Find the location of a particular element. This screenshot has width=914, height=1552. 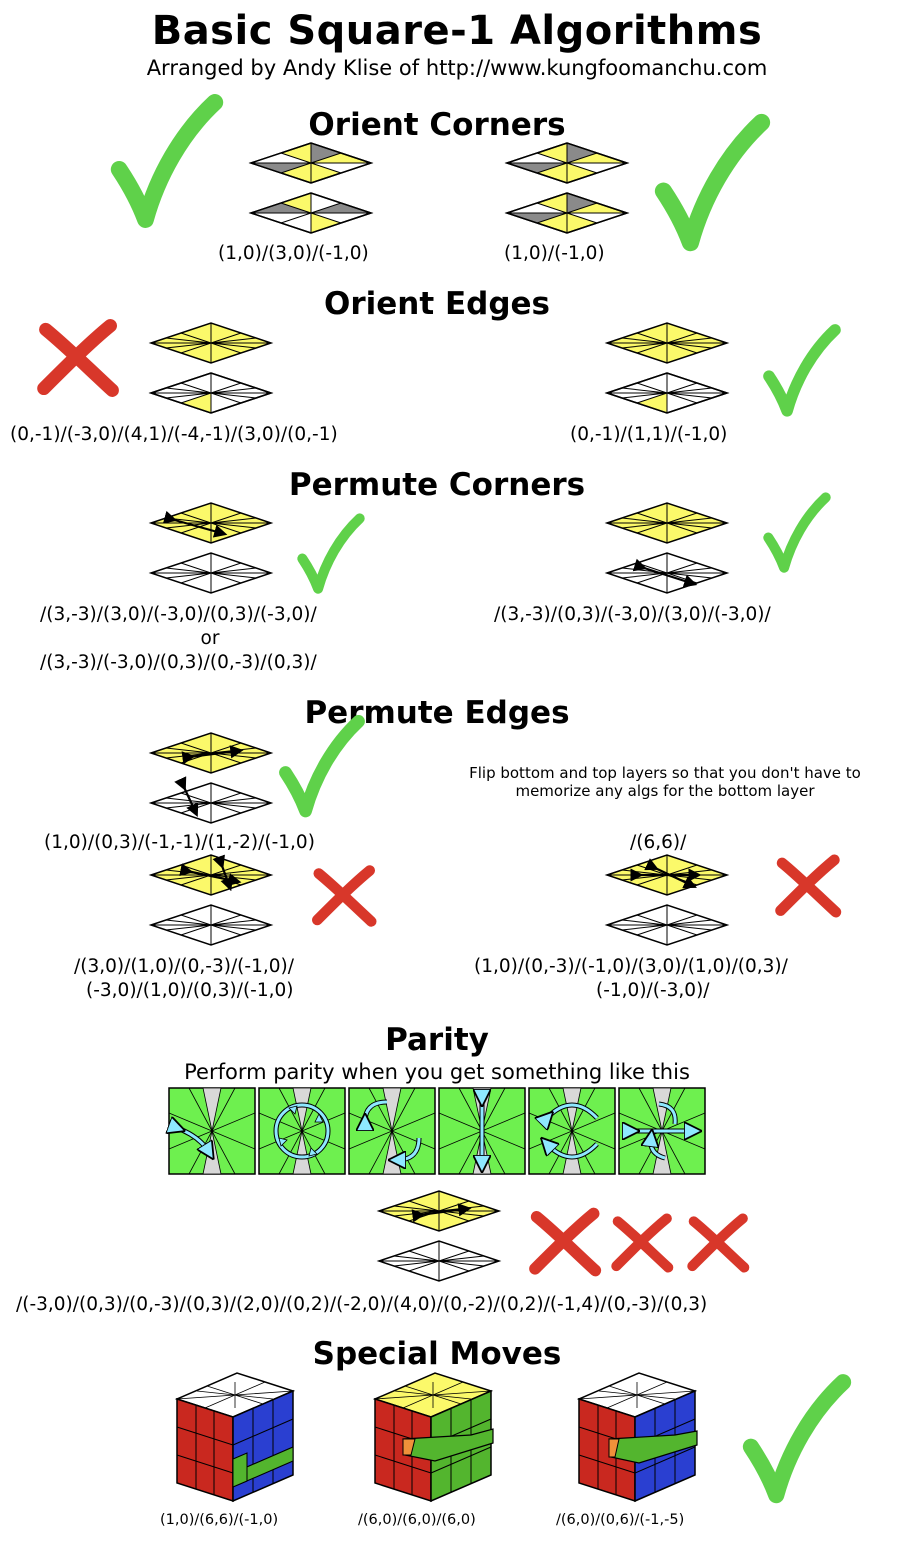

alg-permute-edges-bottom-left-1: /(3,0)/(1,0)/(0,-3)/(-1,0)/ is located at coordinates (184, 966).